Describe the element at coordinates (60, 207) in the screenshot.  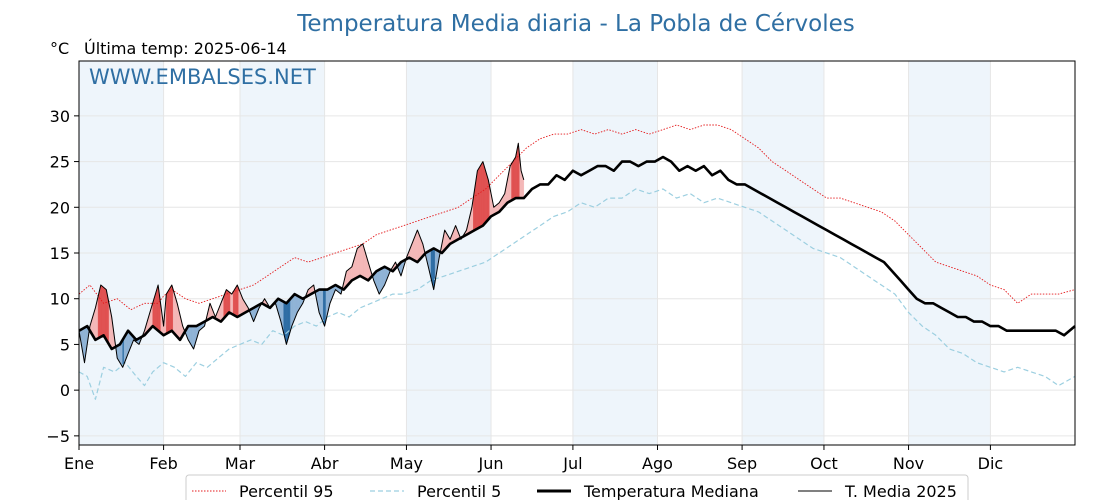
I see `y-tick-label: 20` at that location.